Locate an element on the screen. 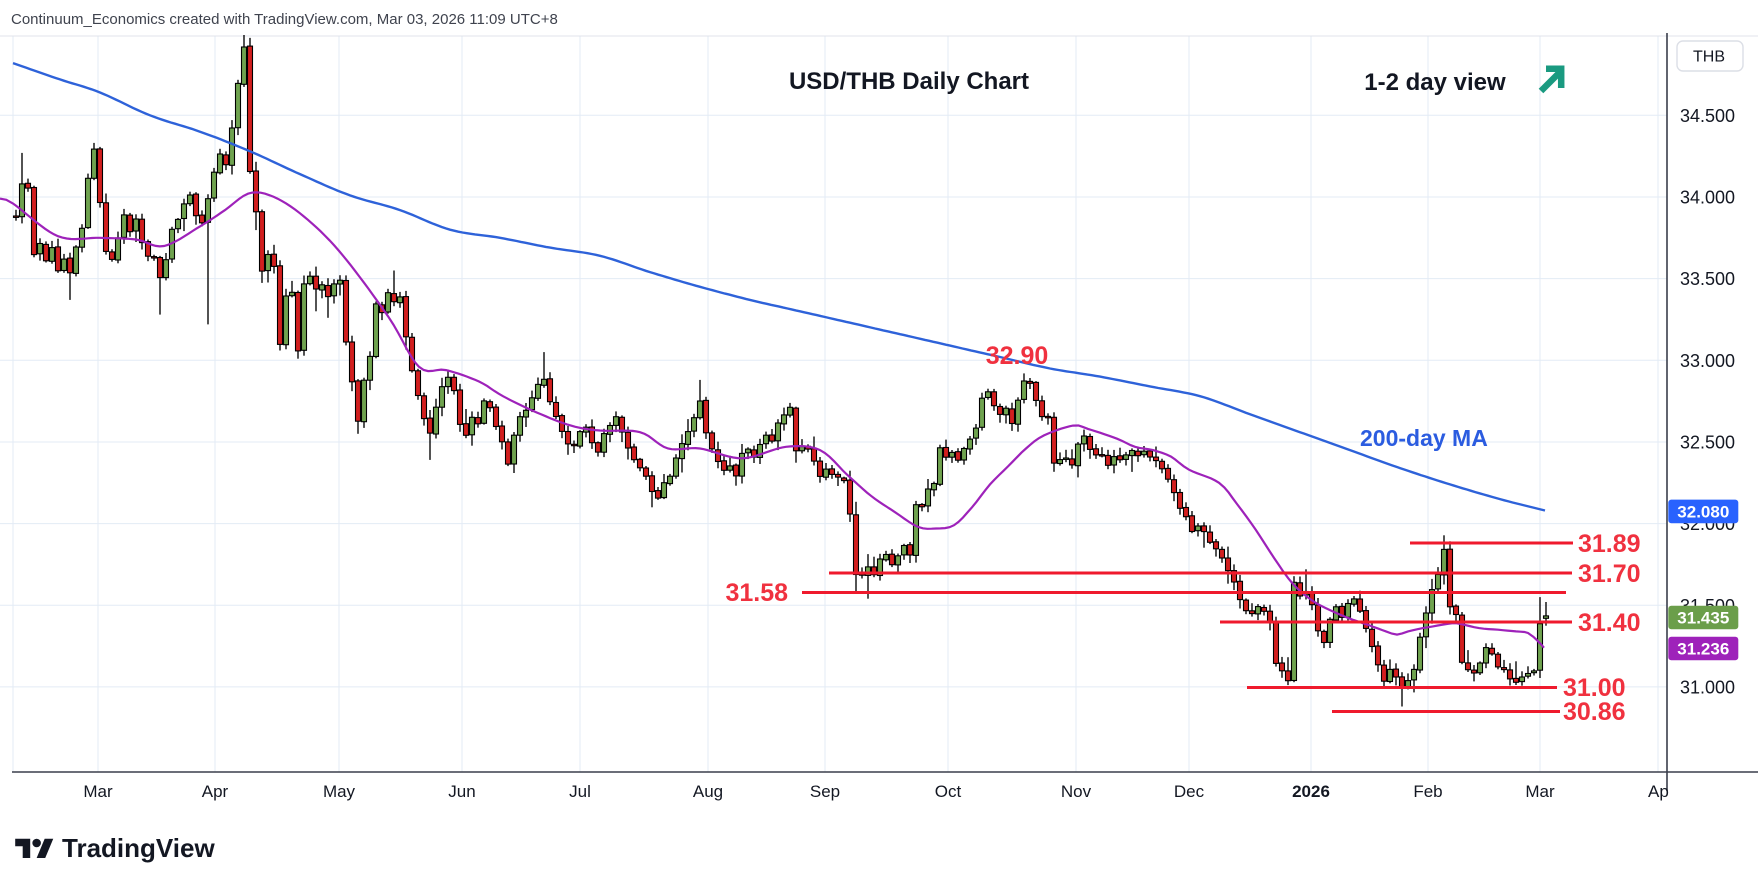 The height and width of the screenshot is (891, 1758). svg-text: 34.500 is located at coordinates (1707, 116).